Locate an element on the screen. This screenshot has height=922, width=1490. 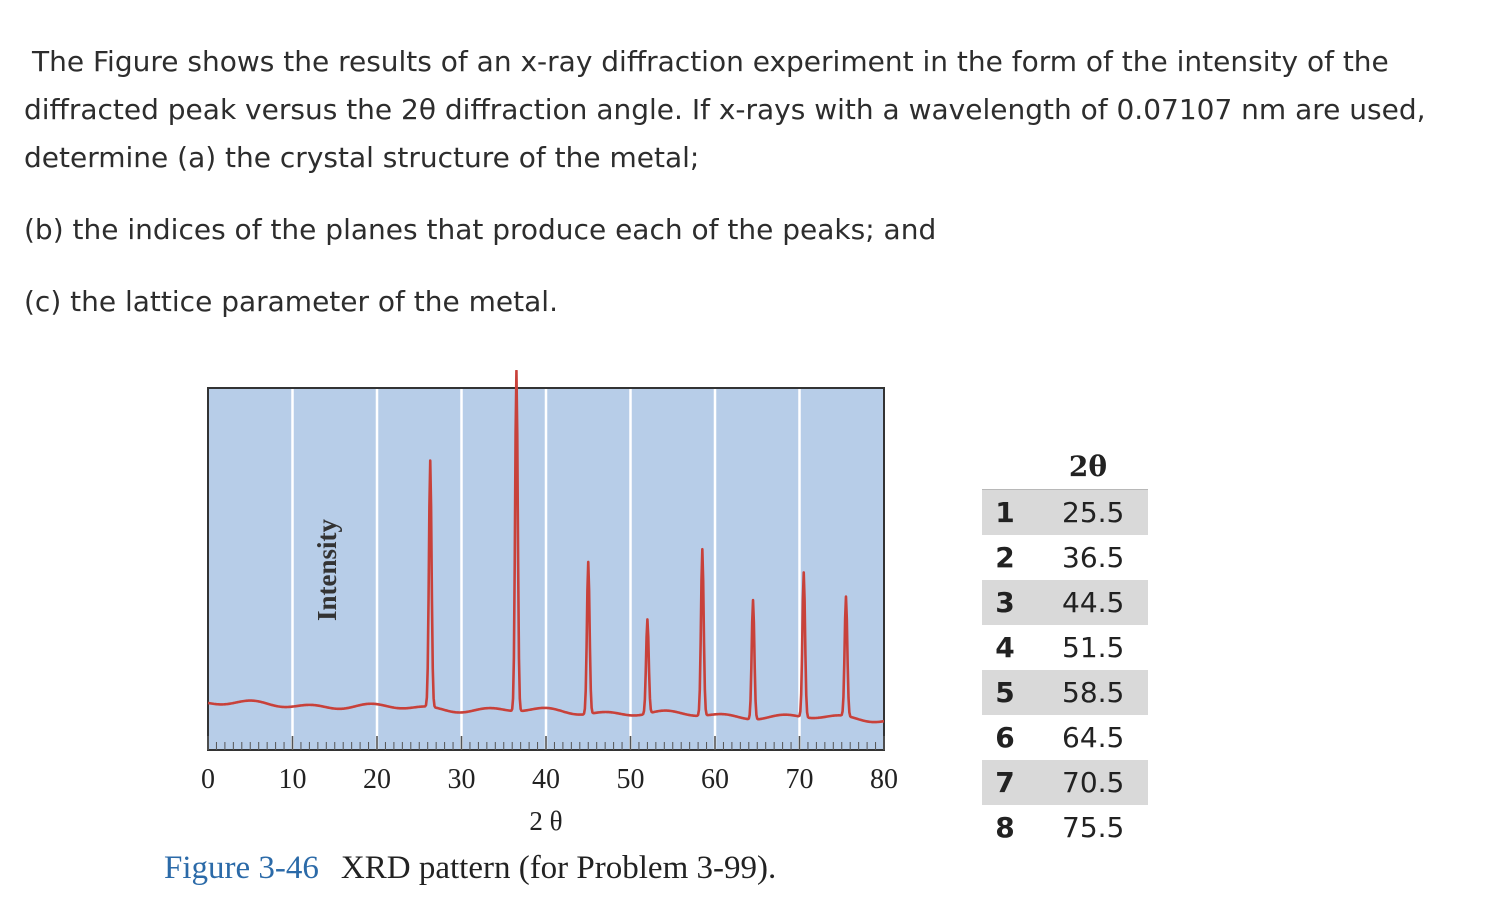
x-tick-label: 20 is located at coordinates (377, 779).